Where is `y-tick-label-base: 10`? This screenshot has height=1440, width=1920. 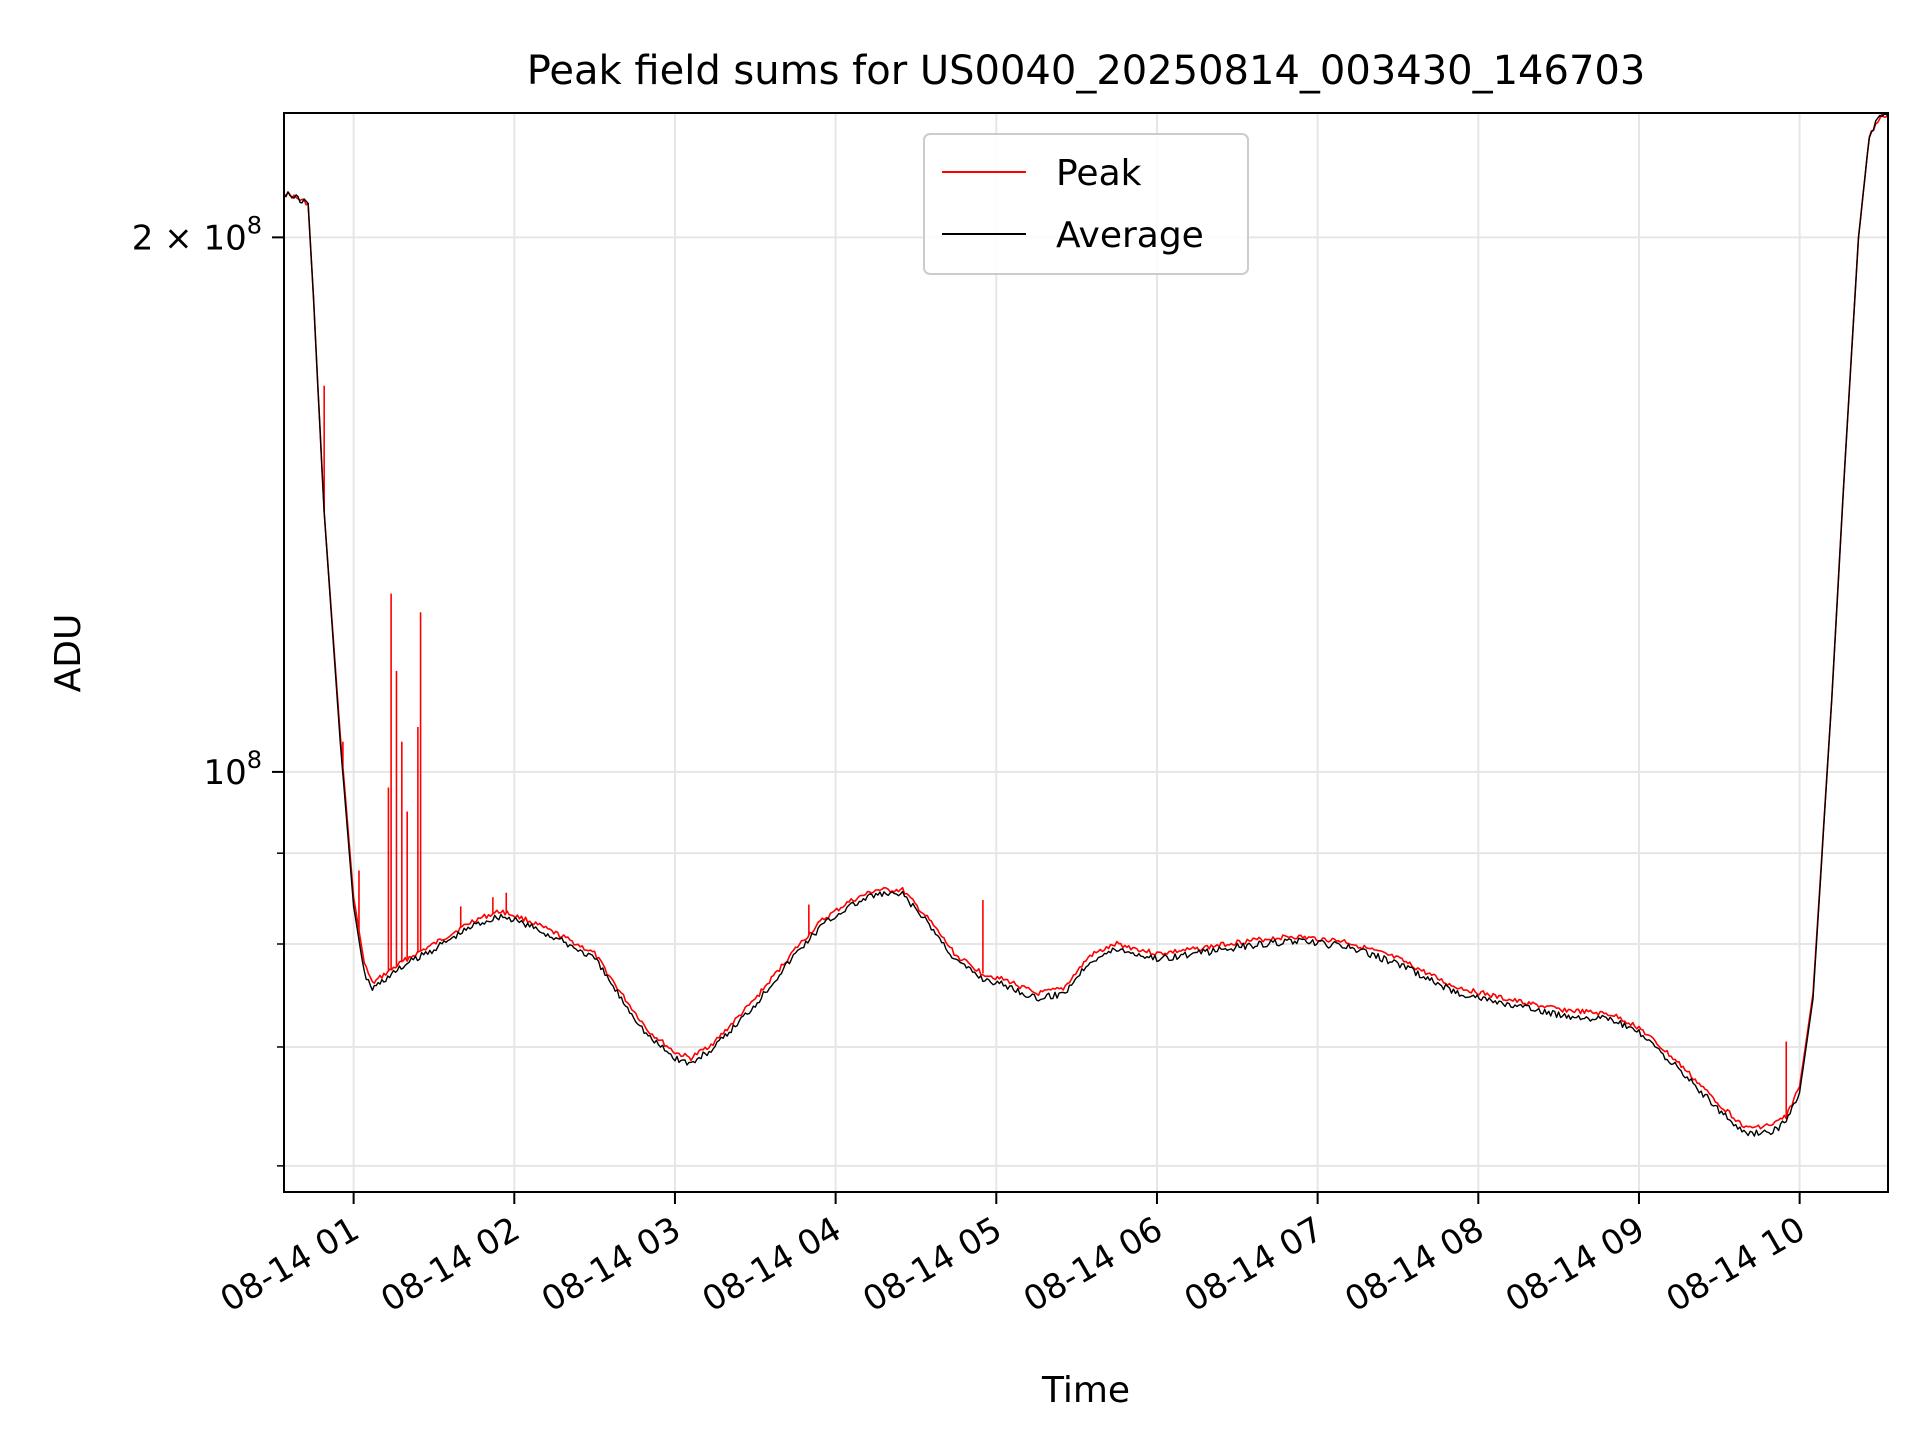 y-tick-label-base: 10 is located at coordinates (224, 773).